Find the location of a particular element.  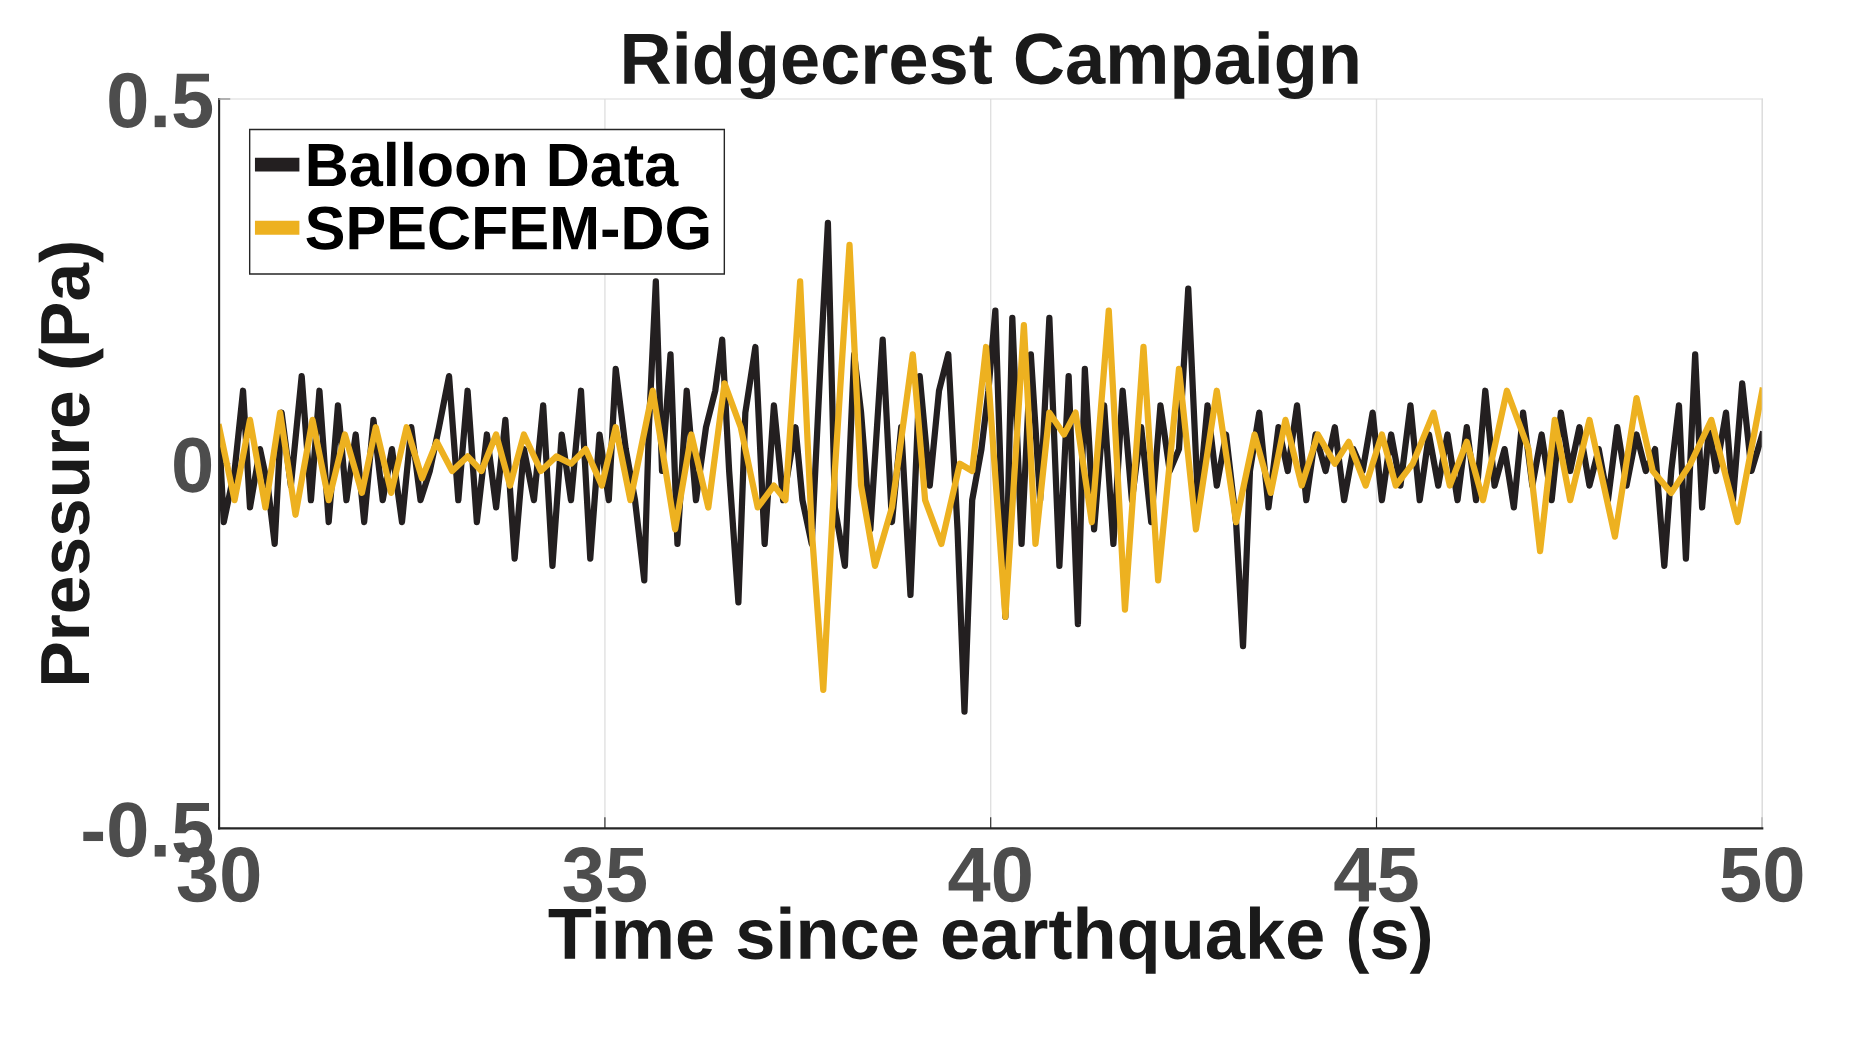

x-tick-label: 50 is located at coordinates (1762, 875).